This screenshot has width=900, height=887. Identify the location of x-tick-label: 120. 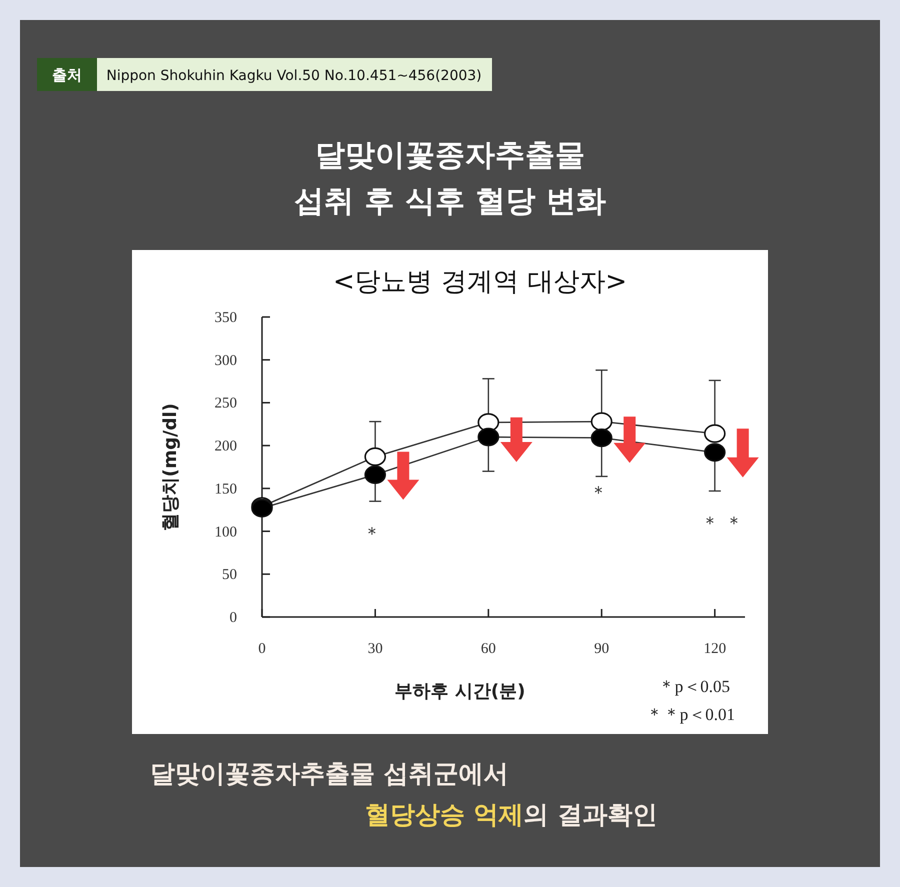
(715, 649).